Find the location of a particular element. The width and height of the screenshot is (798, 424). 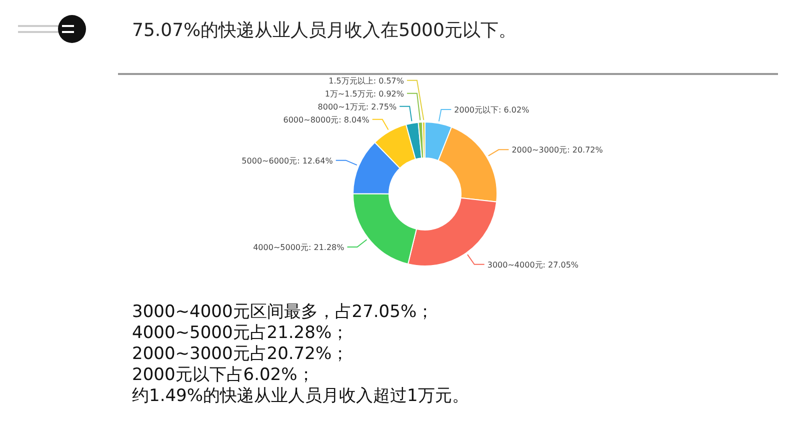

text: 约1.49%的快递从业人员月收入超过1万元。 is located at coordinates (300, 396).